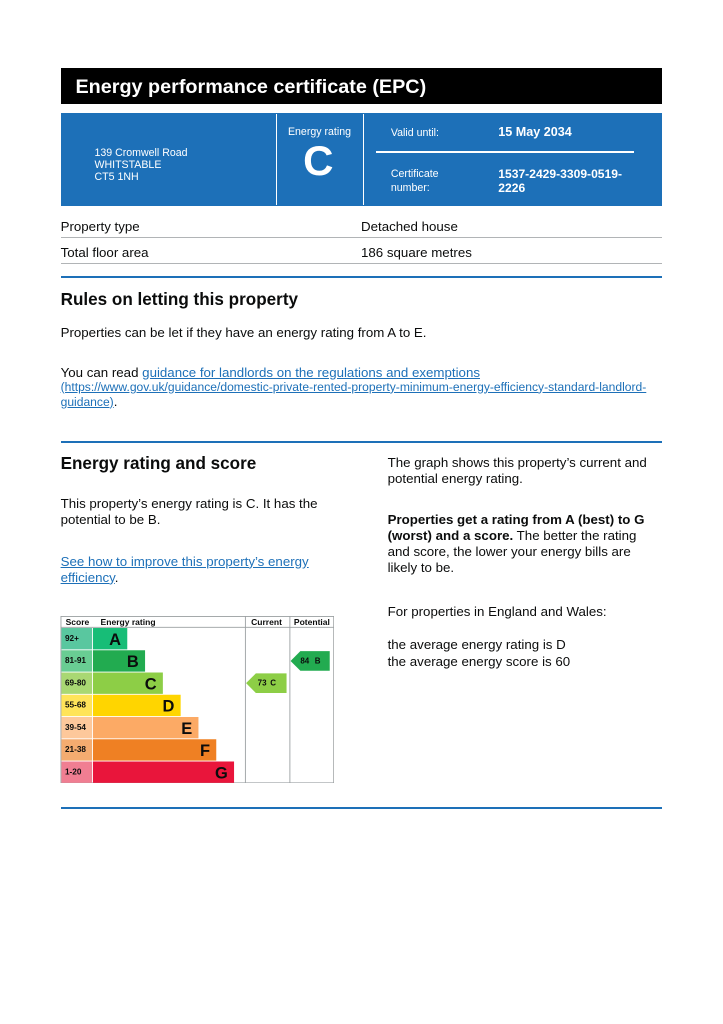 The image size is (723, 1024). What do you see at coordinates (73, 772) in the screenshot?
I see `svg-text: 1-20` at bounding box center [73, 772].